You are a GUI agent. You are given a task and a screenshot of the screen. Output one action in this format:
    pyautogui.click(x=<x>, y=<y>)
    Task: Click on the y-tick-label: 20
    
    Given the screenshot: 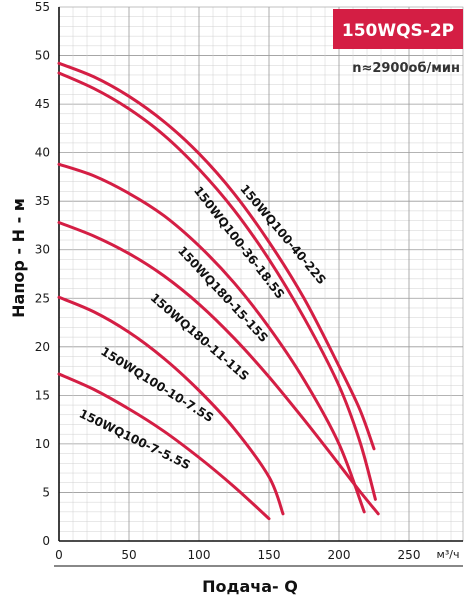 What is the action you would take?
    pyautogui.click(x=42, y=347)
    